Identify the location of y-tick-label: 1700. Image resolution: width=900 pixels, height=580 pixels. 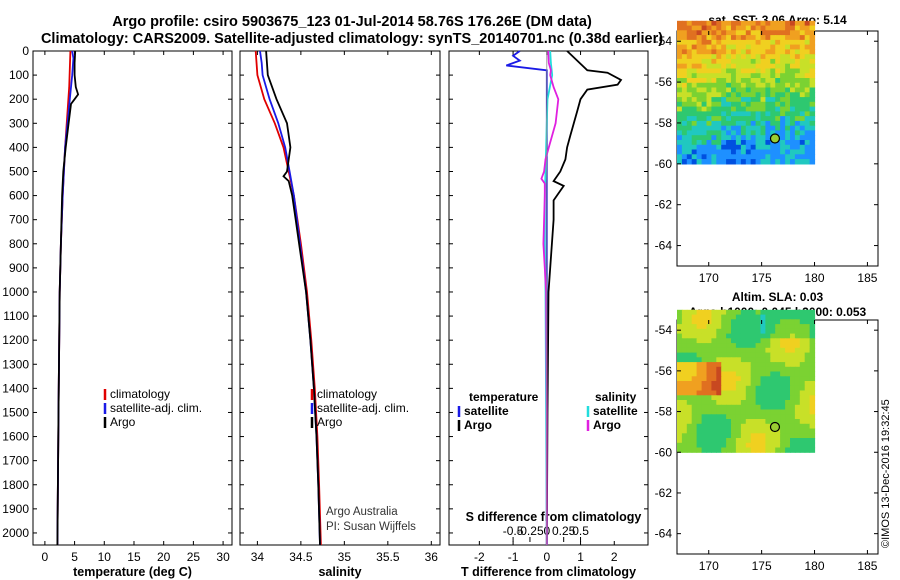
(15, 461).